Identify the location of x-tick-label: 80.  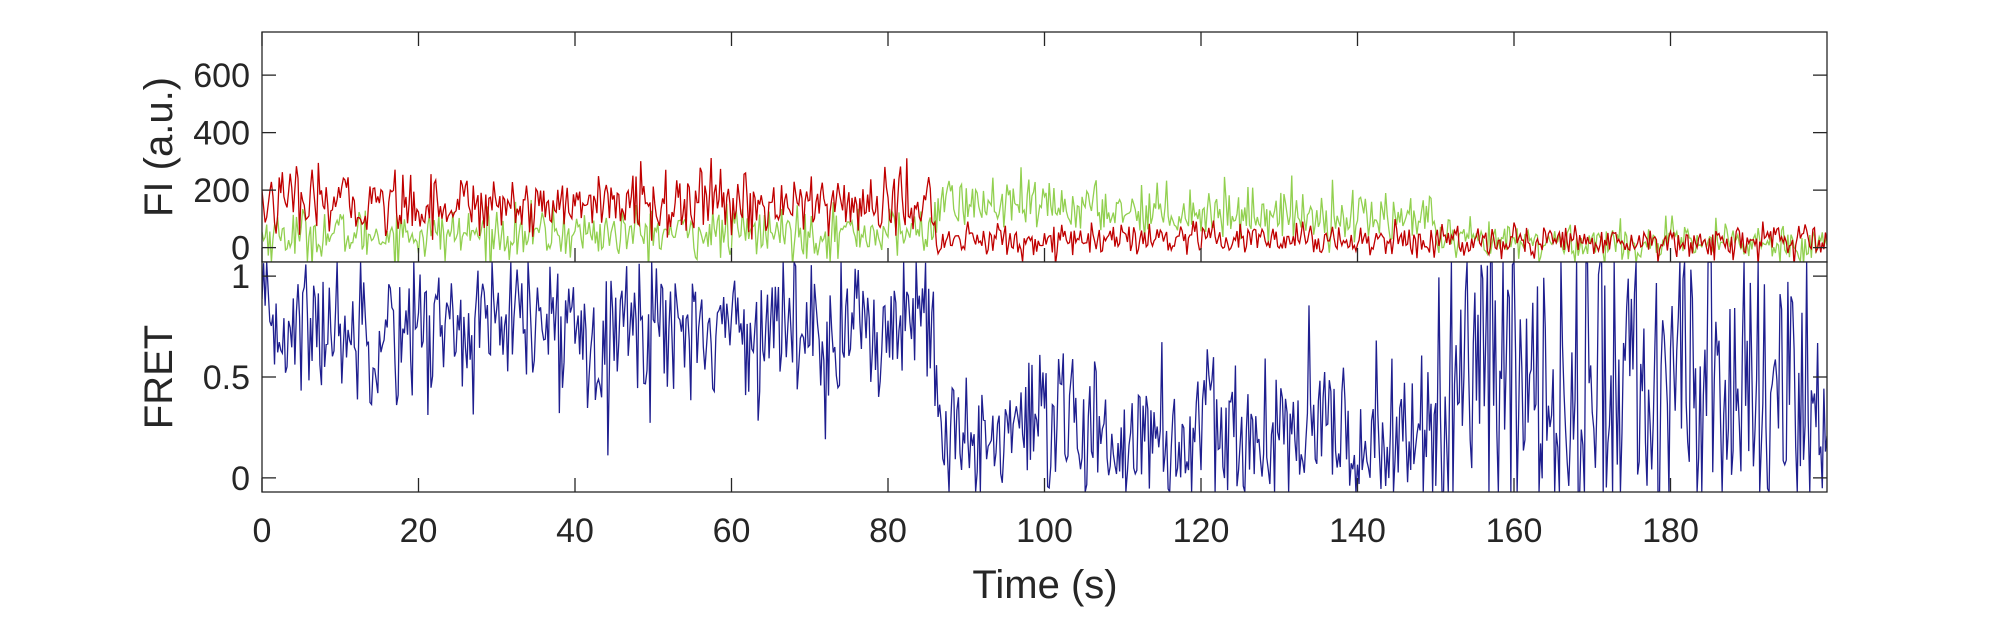
(888, 531).